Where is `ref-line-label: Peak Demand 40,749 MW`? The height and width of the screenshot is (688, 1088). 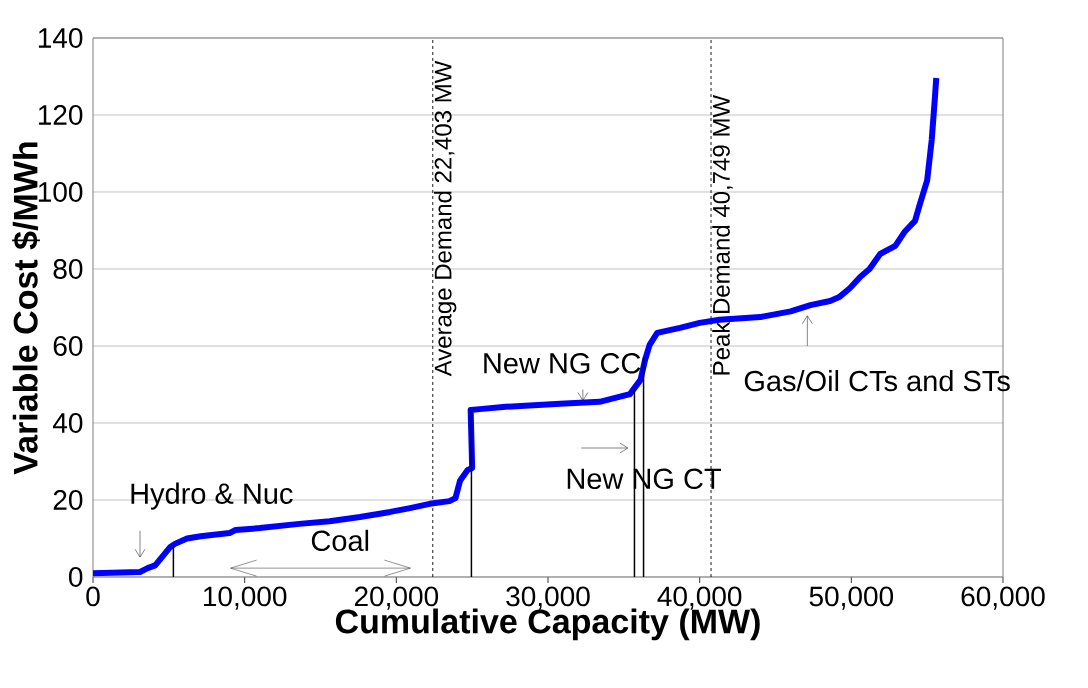 ref-line-label: Peak Demand 40,749 MW is located at coordinates (722, 235).